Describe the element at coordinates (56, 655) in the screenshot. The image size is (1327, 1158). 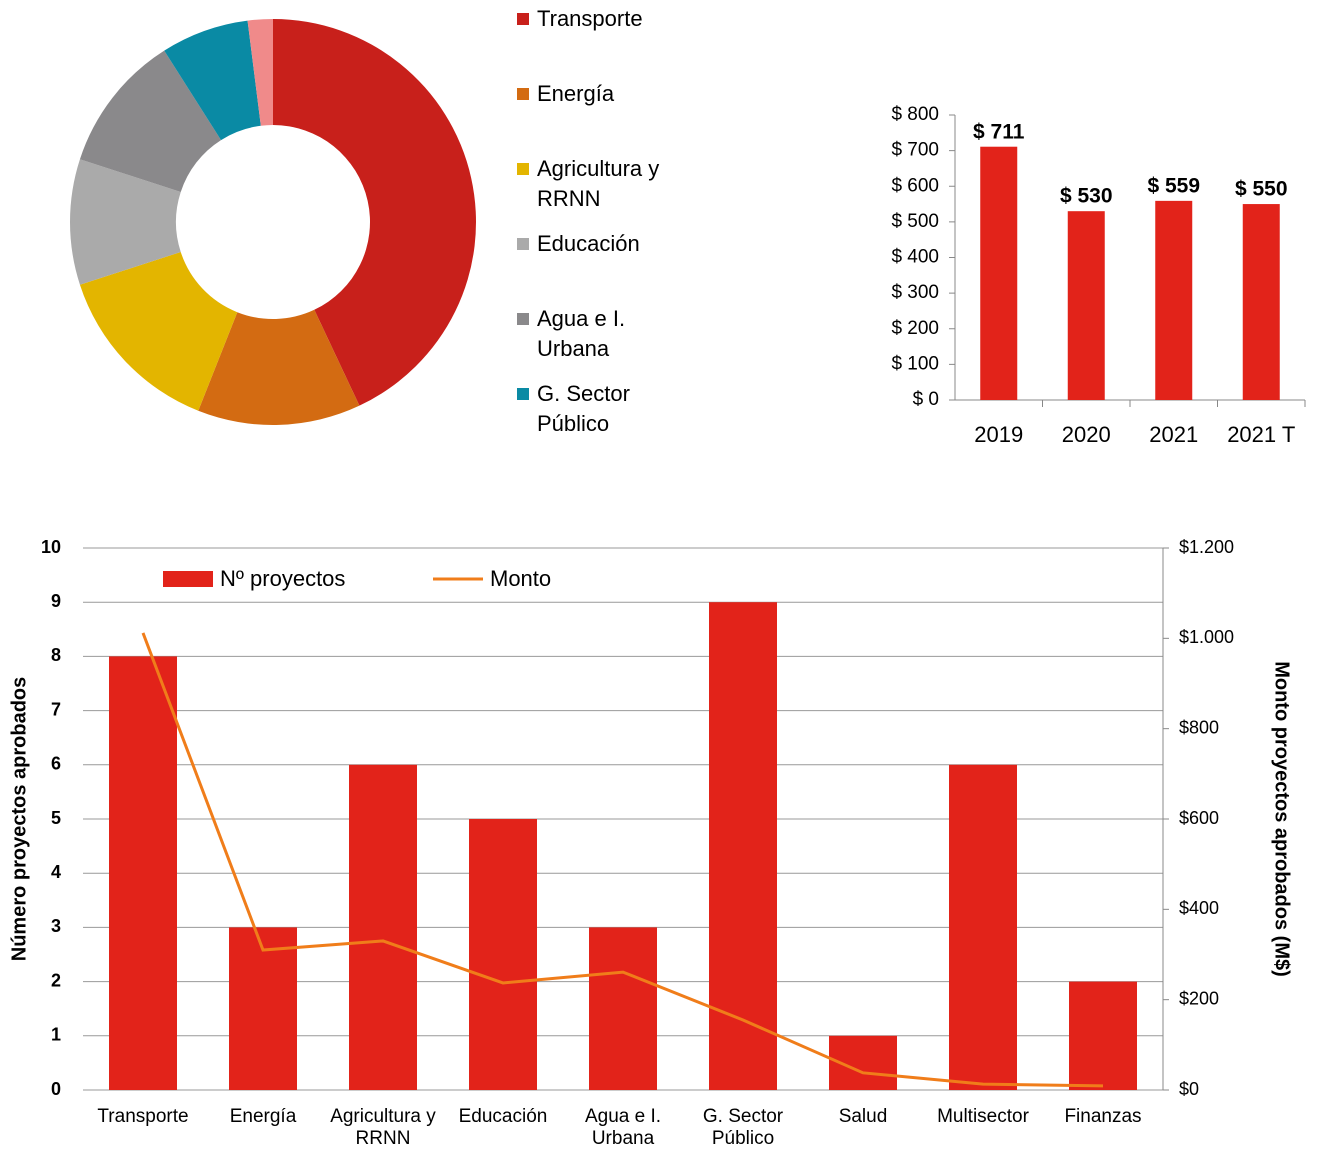
I see `y-tick-label: 8` at that location.